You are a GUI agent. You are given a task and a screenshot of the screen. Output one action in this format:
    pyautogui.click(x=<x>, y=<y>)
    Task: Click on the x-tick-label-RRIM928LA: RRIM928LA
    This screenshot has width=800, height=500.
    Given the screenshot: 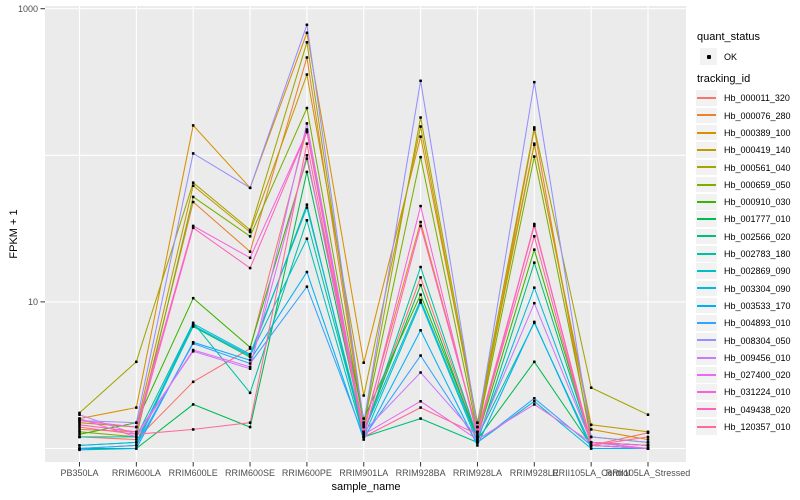 What is the action you would take?
    pyautogui.click(x=477, y=473)
    